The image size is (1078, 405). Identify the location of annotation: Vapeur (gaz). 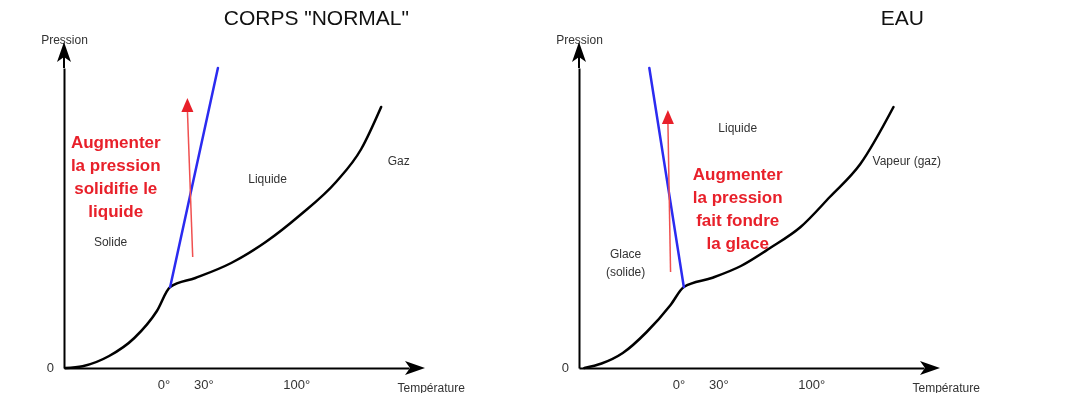
(906, 161).